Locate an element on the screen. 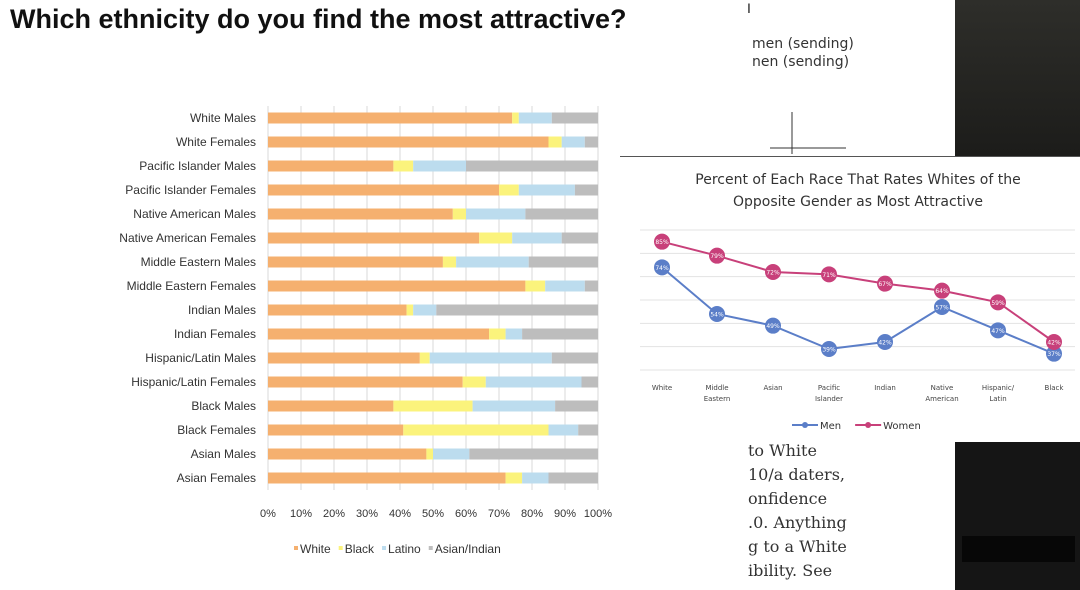 This screenshot has width=1080, height=590. x-tick-label: 100% is located at coordinates (598, 514).